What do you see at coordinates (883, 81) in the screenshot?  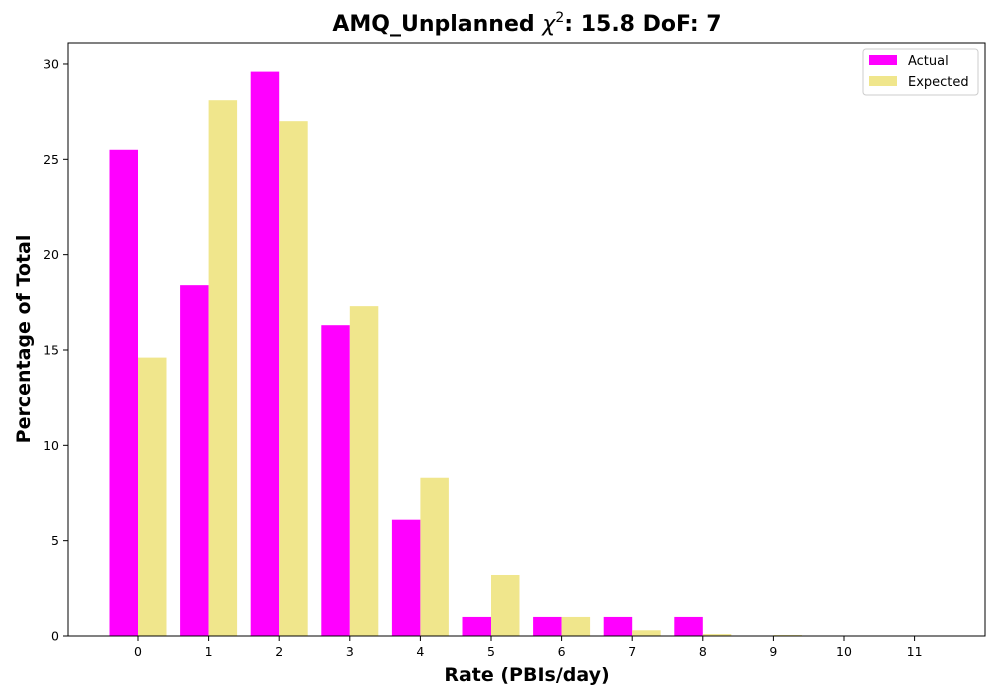 I see `legend-swatch-expected` at bounding box center [883, 81].